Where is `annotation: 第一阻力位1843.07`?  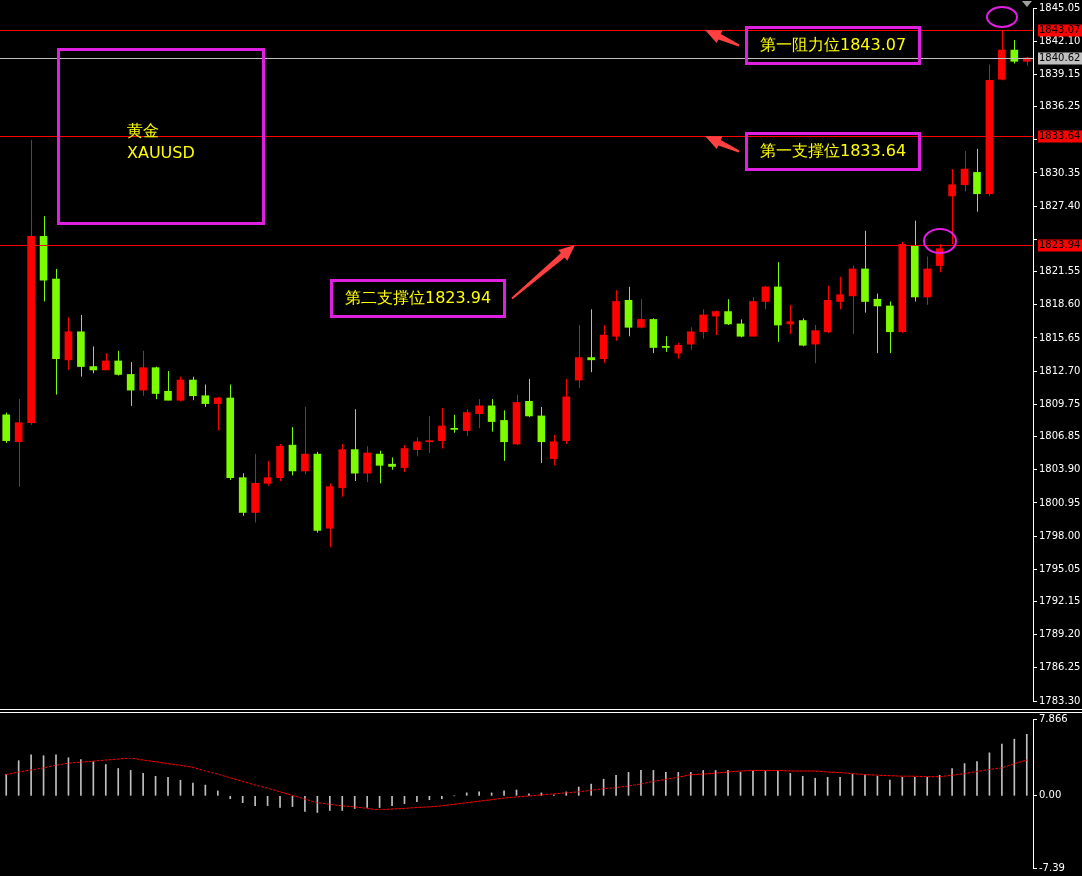
annotation: 第一阻力位1843.07 is located at coordinates (833, 46).